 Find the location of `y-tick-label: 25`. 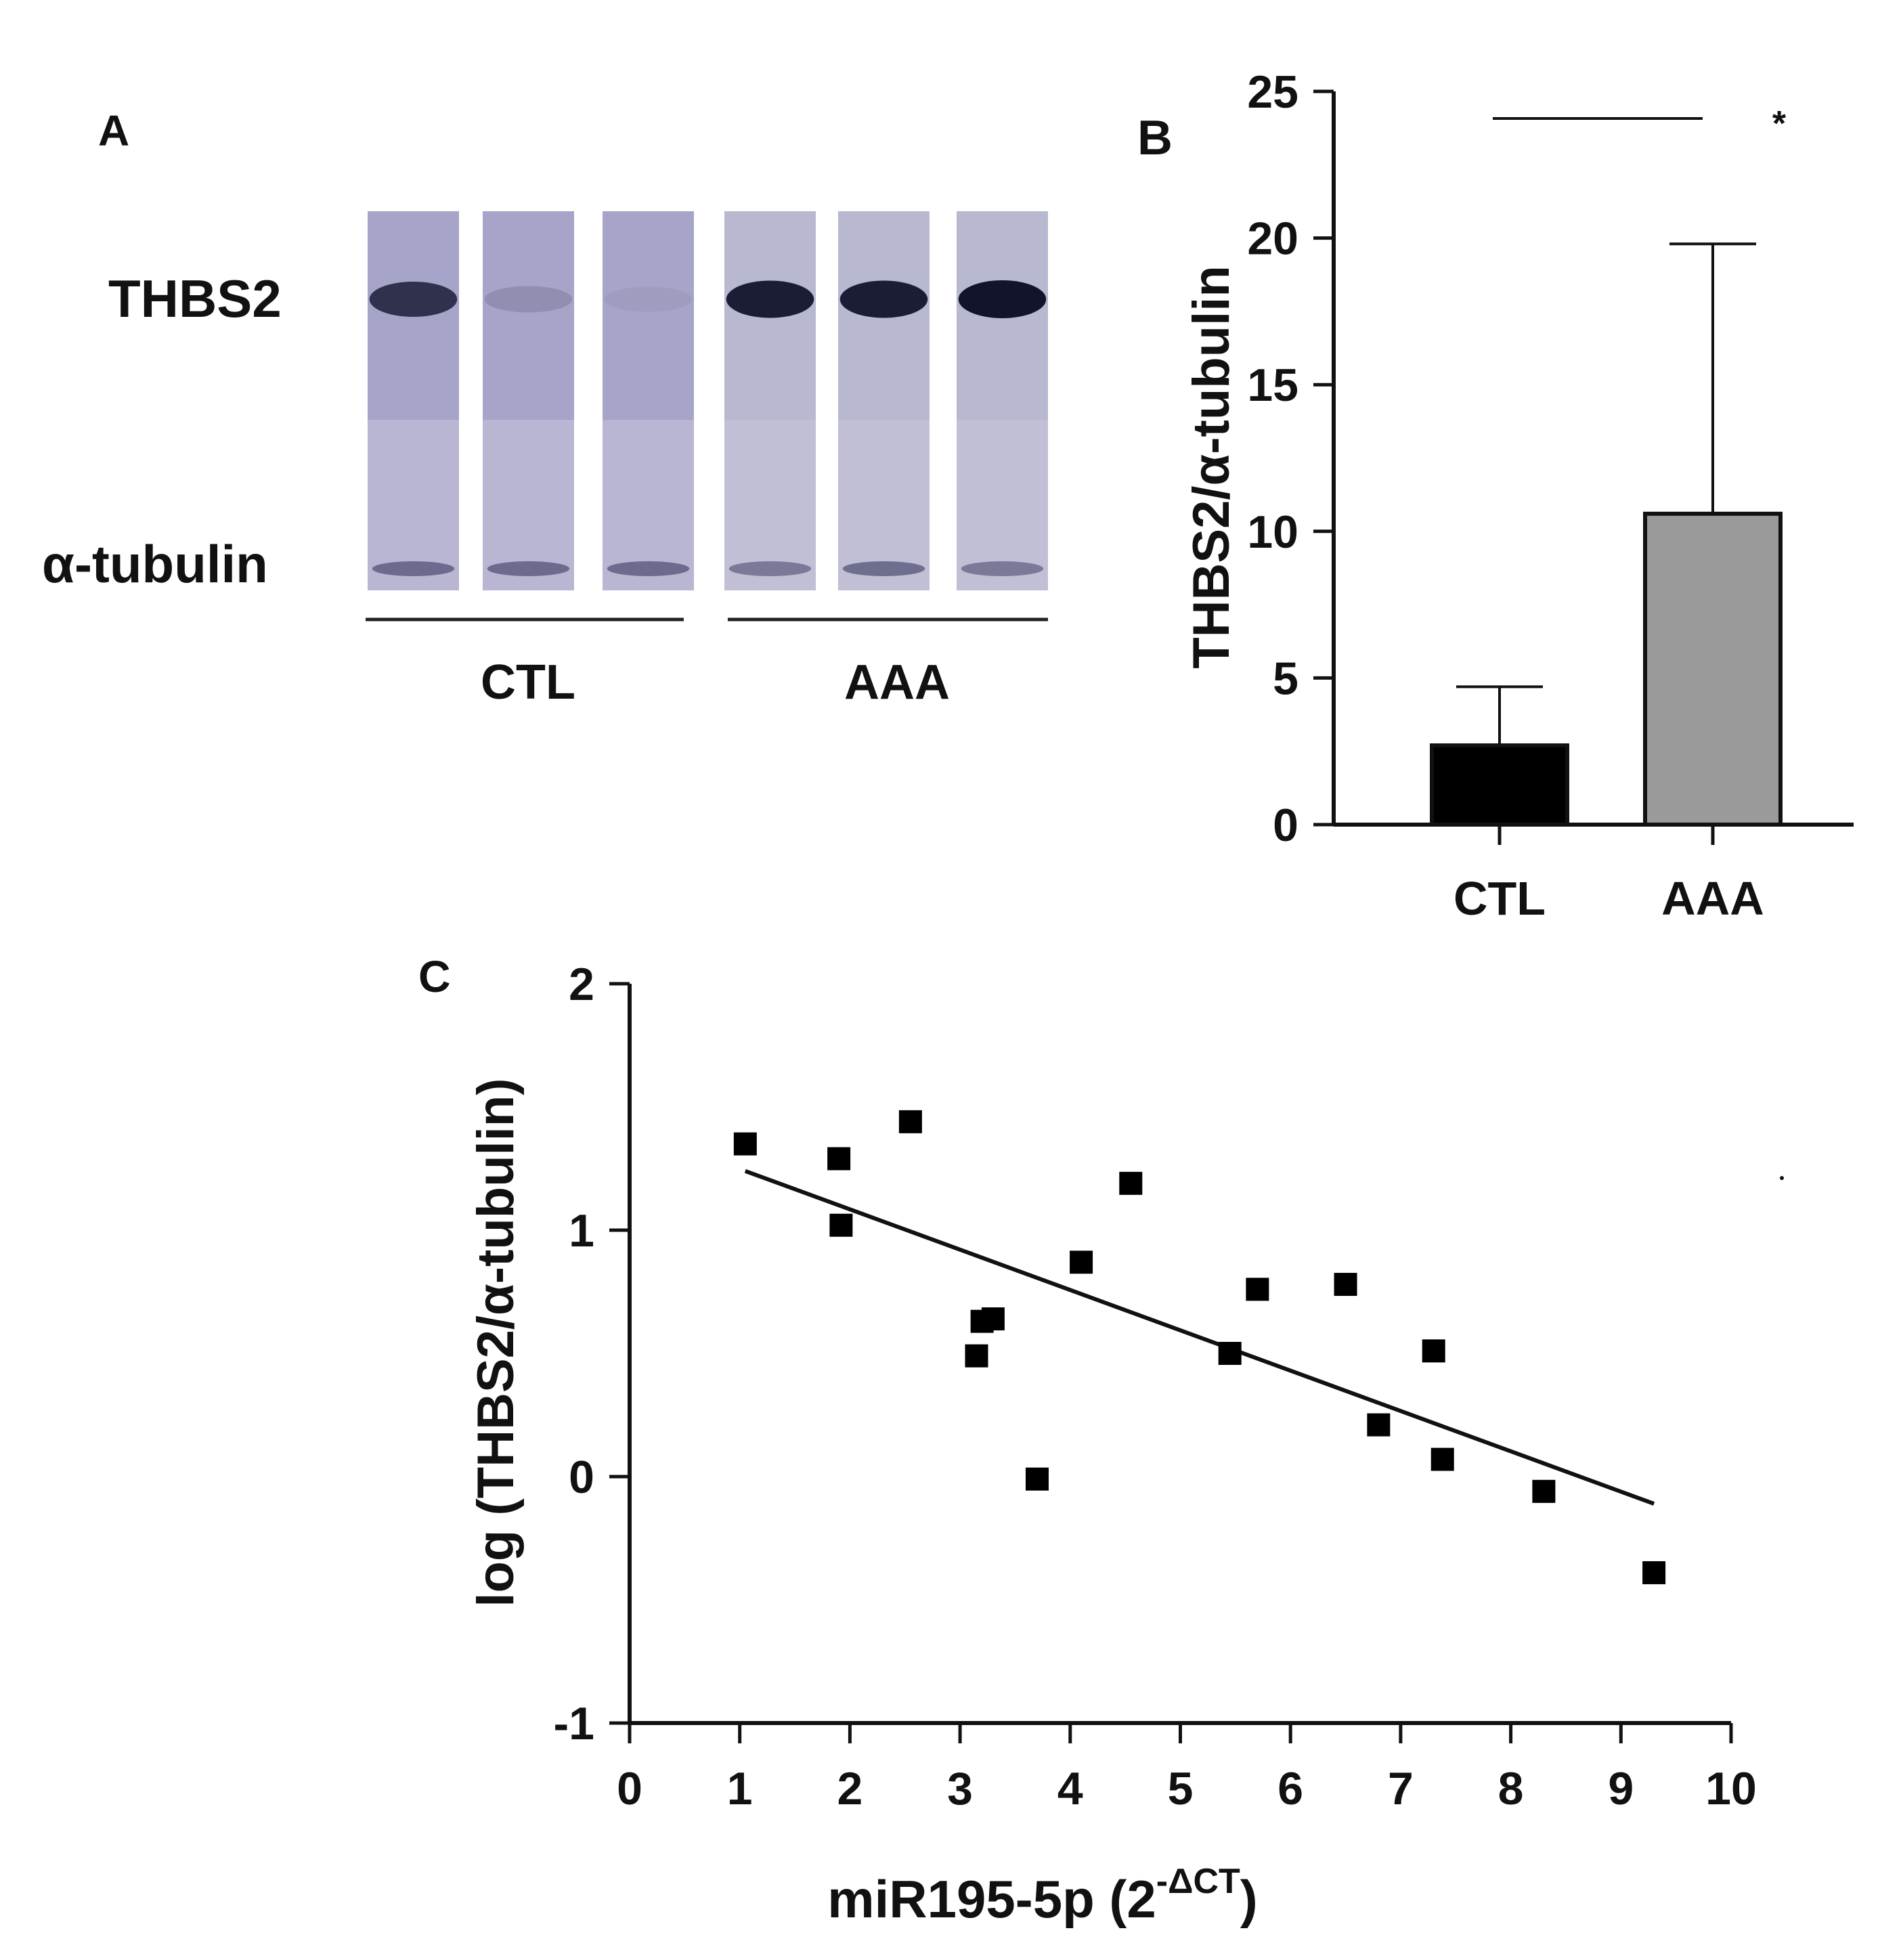

y-tick-label: 25 is located at coordinates (1272, 92).